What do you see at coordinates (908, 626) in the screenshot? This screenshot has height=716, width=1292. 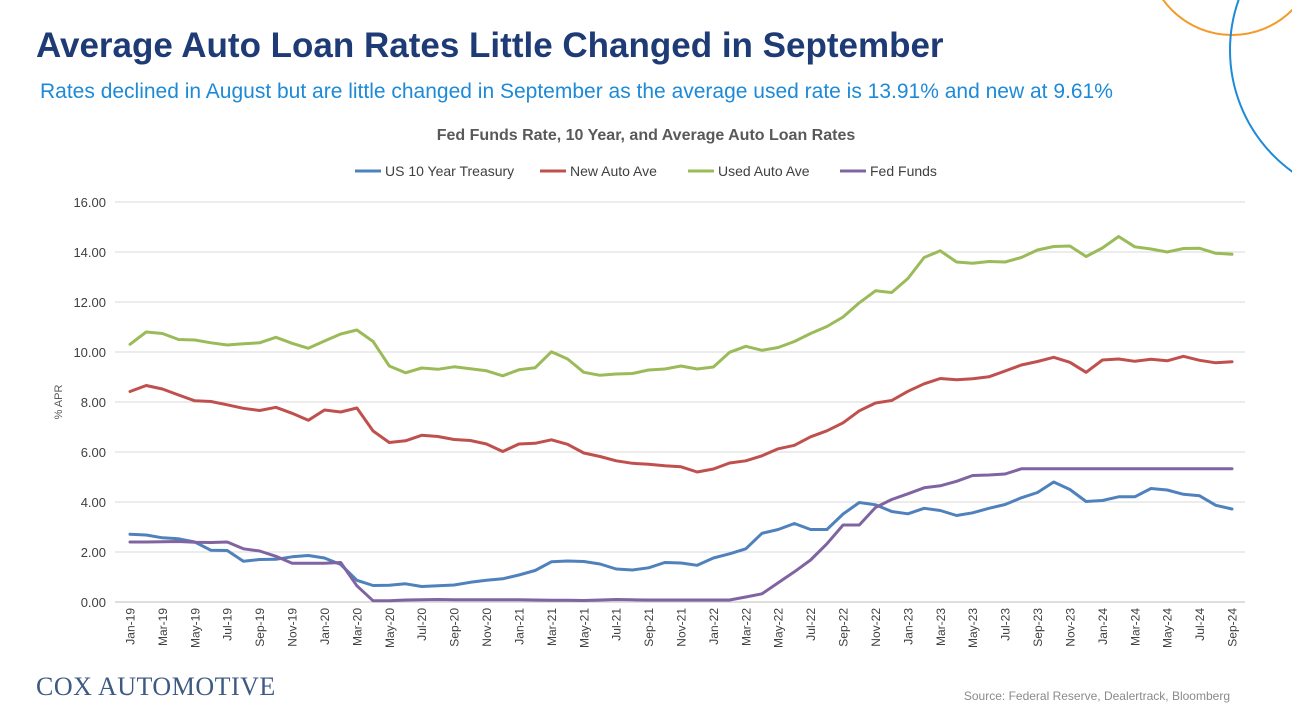 I see `x-tick-label: Jan-23` at bounding box center [908, 626].